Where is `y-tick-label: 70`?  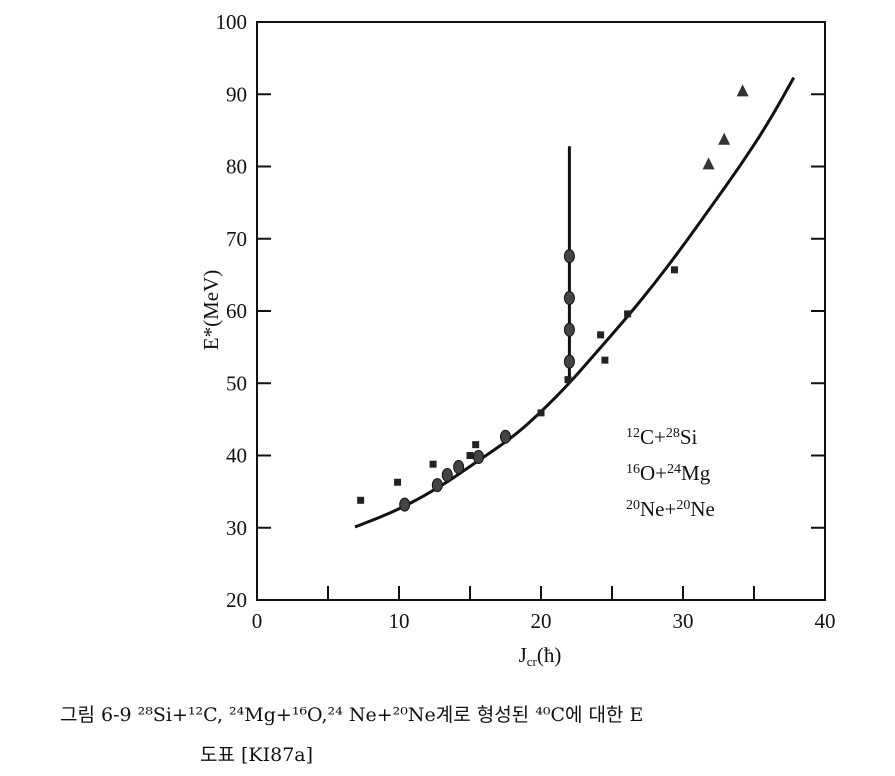 y-tick-label: 70 is located at coordinates (236, 239).